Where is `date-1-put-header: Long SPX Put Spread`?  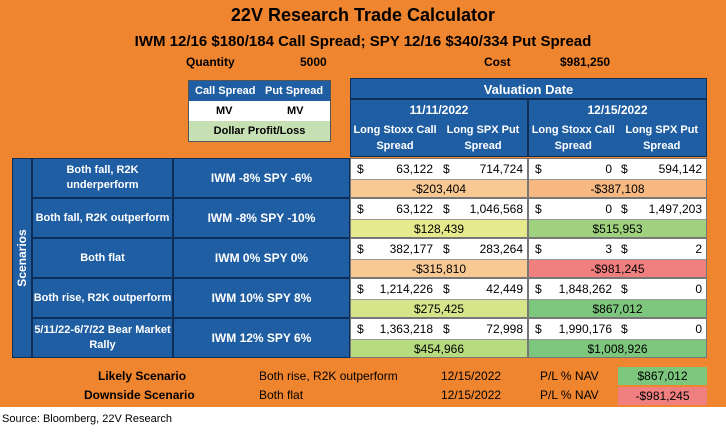 date-1-put-header: Long SPX Put Spread is located at coordinates (483, 138).